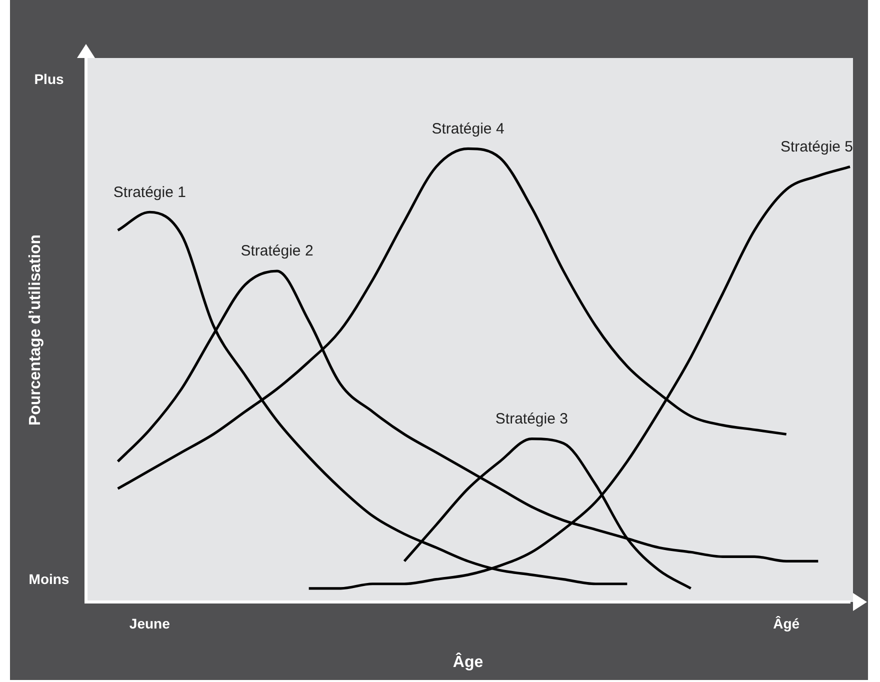 The height and width of the screenshot is (682, 880). Describe the element at coordinates (531, 419) in the screenshot. I see `series-label: Stratégie 3` at that location.